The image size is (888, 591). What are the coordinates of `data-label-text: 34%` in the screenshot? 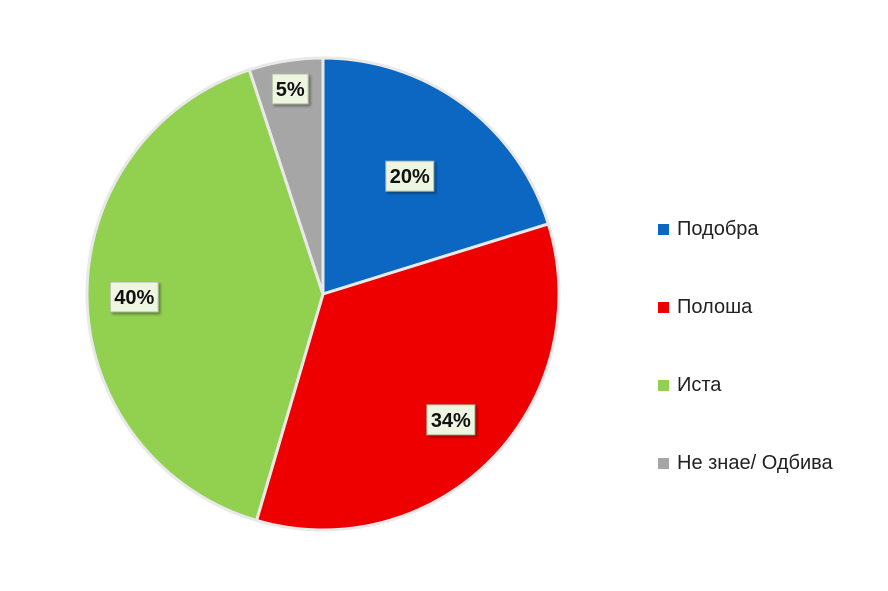 It's located at (451, 421).